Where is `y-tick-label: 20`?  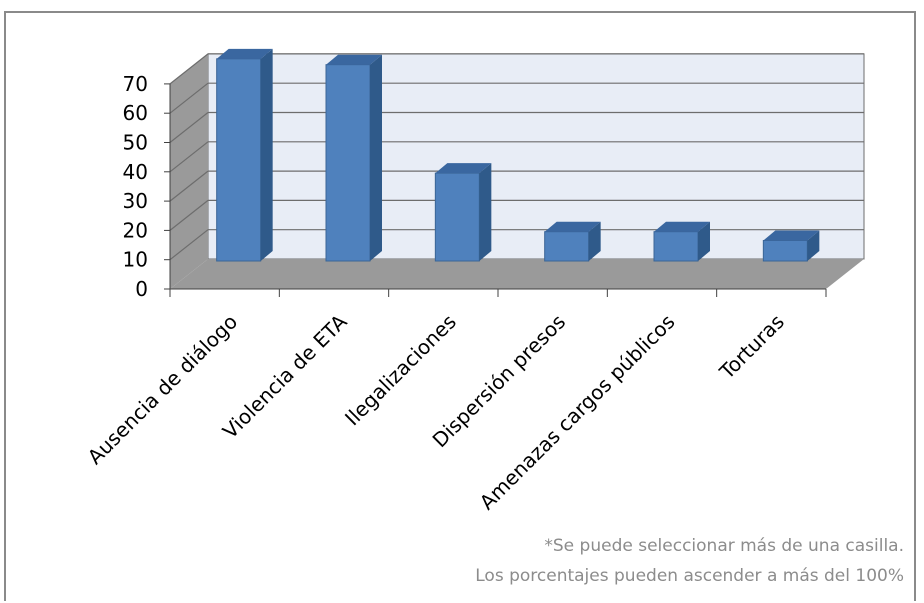
y-tick-label: 20 is located at coordinates (135, 230).